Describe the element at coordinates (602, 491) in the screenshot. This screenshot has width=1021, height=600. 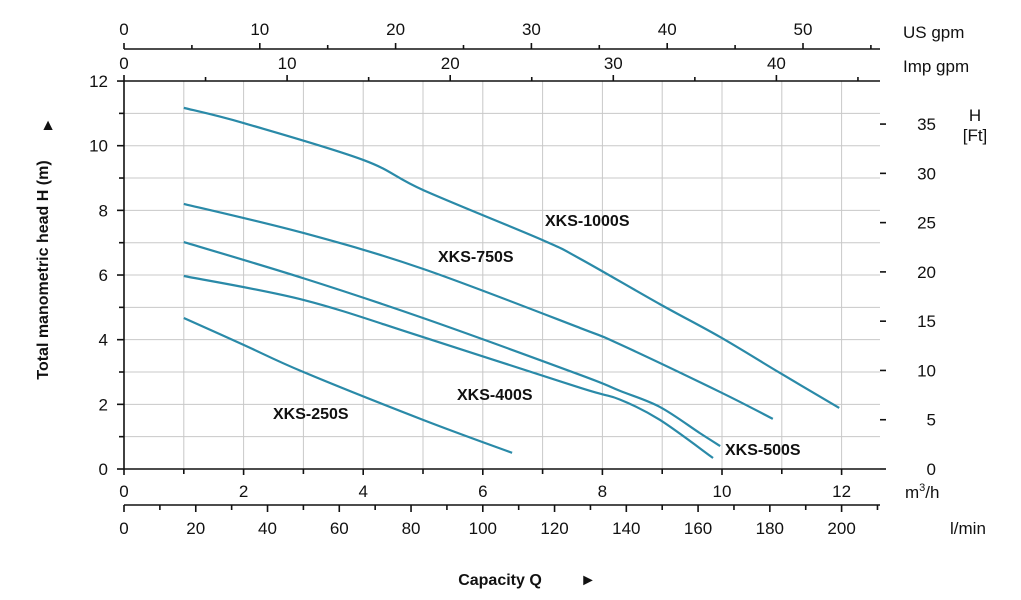
I see `x-tick-label: 8` at that location.